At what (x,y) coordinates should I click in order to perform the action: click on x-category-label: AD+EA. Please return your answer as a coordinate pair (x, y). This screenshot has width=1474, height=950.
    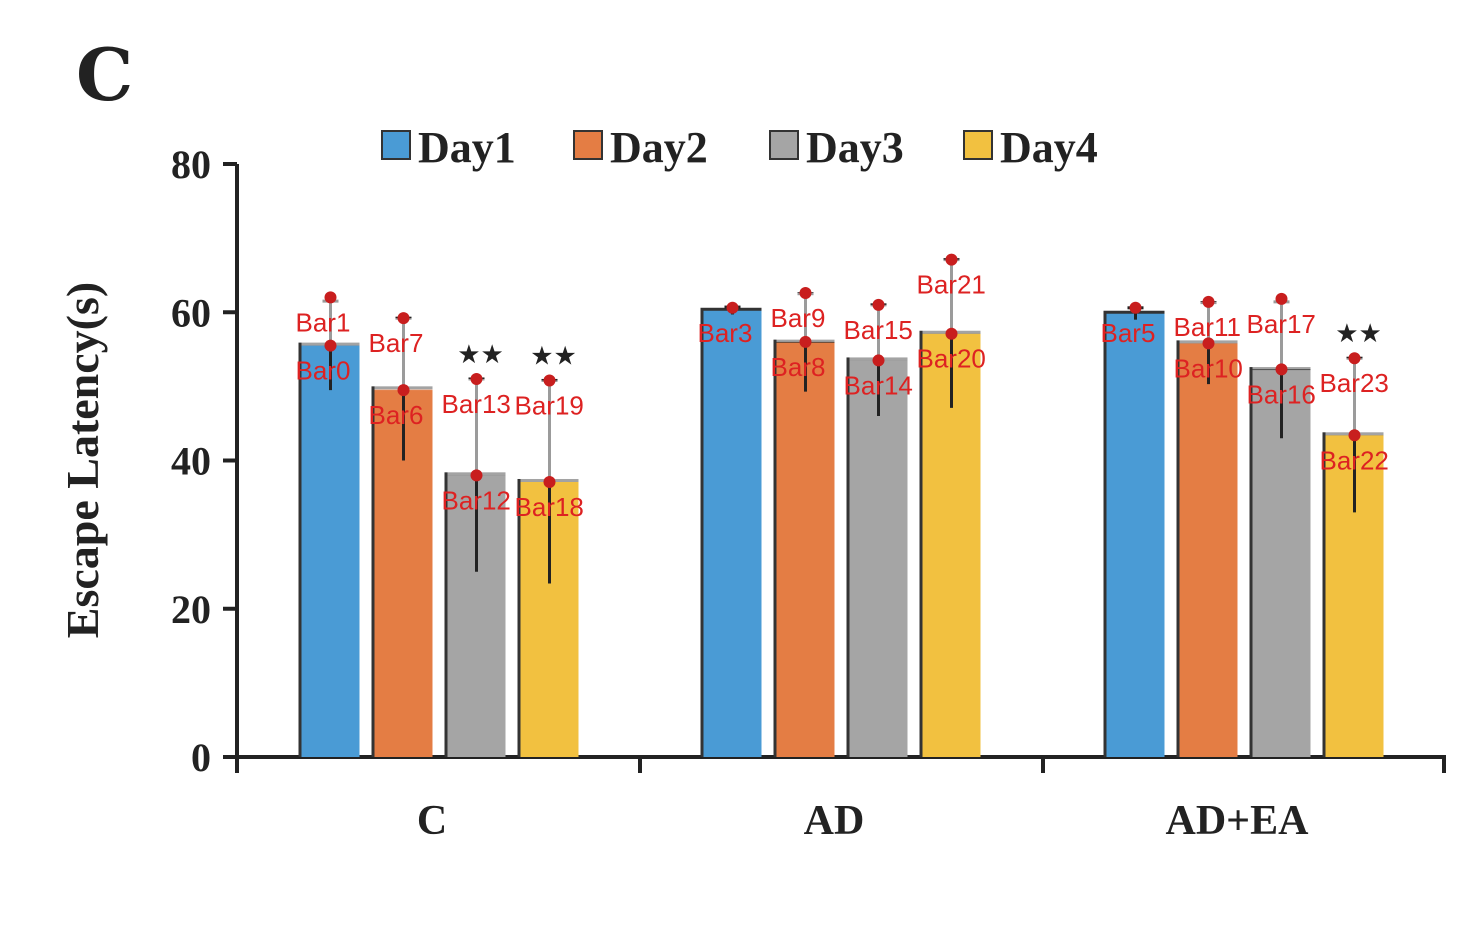
    Looking at the image, I should click on (1238, 821).